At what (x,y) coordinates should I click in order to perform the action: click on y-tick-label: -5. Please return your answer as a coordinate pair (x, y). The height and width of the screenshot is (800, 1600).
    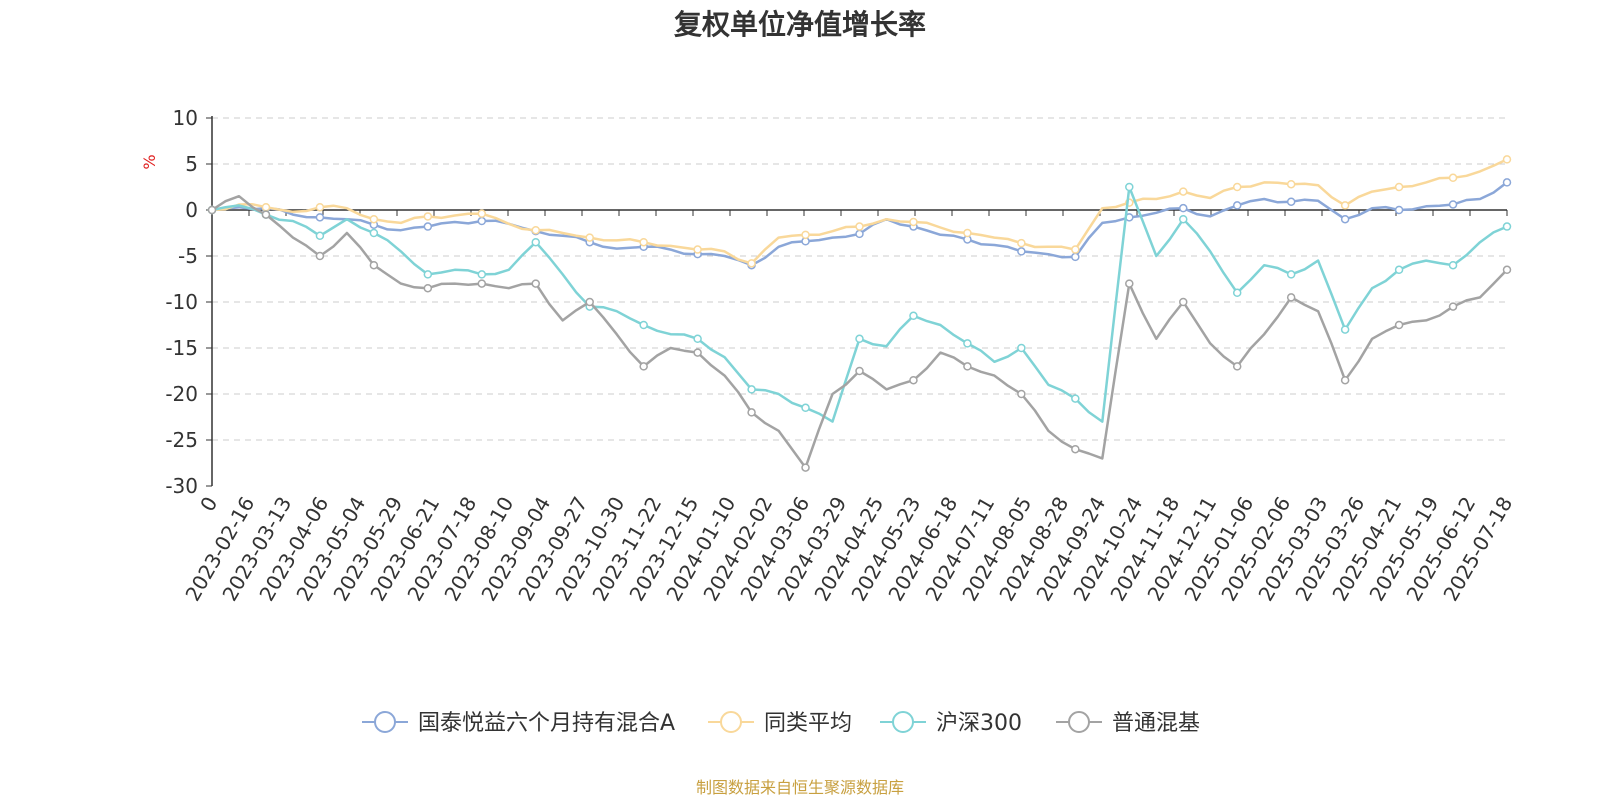
    Looking at the image, I should click on (188, 256).